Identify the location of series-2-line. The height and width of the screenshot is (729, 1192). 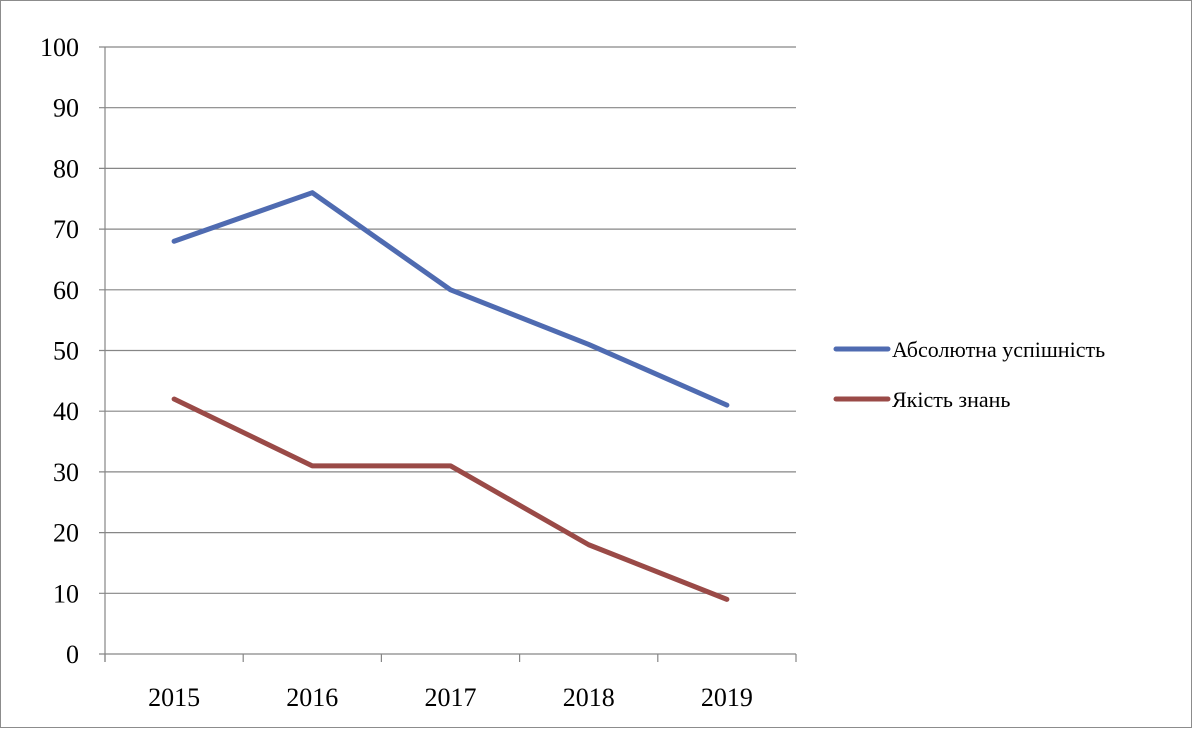
(450, 499).